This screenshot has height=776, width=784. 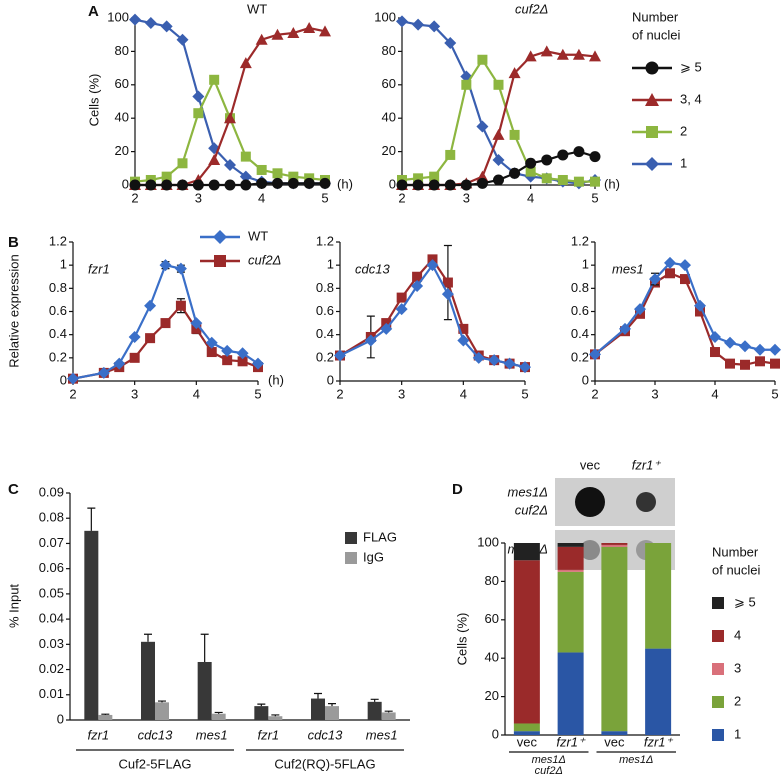 What do you see at coordinates (549, 770) in the screenshot?
I see `group-label: cuf2Δ` at bounding box center [549, 770].